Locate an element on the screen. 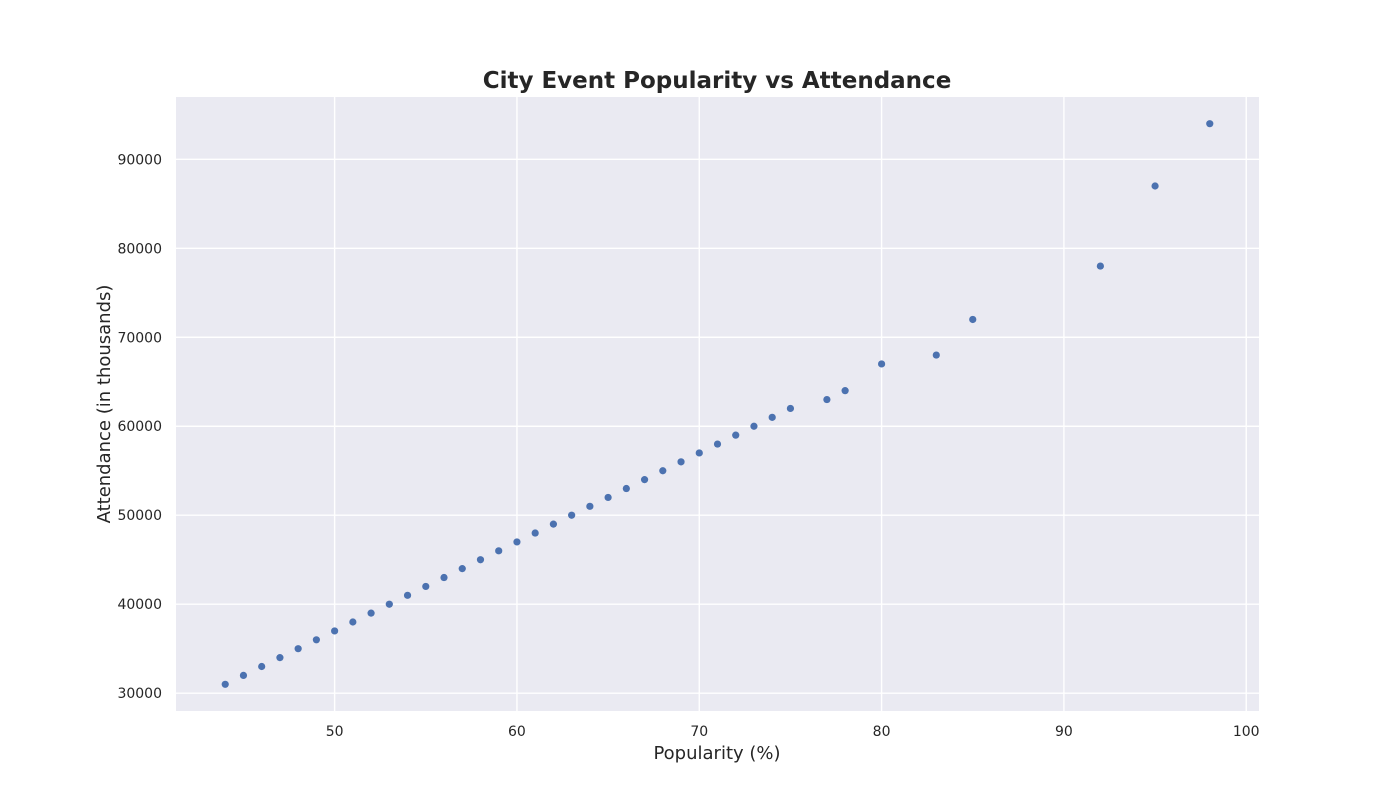  x-tick-label: 70 is located at coordinates (699, 732).